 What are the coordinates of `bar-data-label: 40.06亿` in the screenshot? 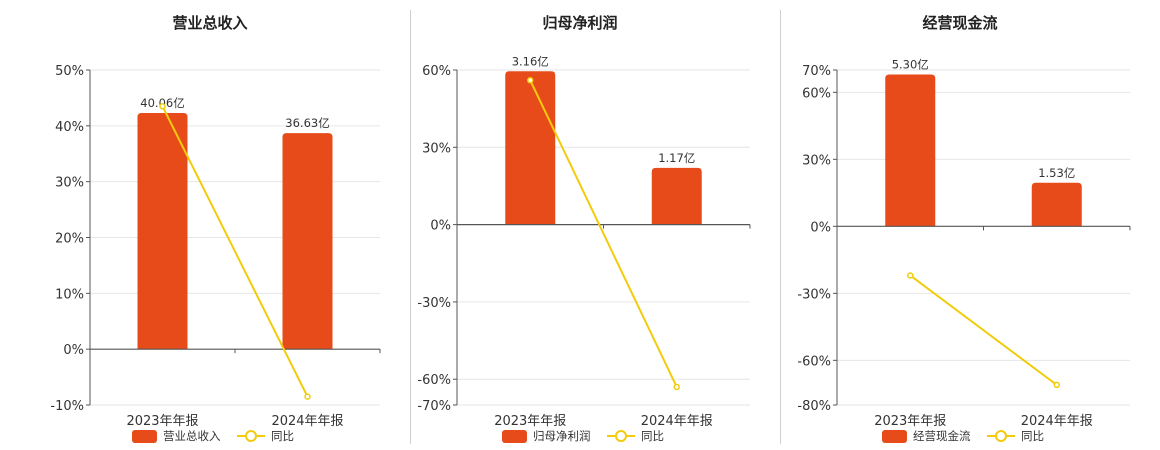 It's located at (162, 103).